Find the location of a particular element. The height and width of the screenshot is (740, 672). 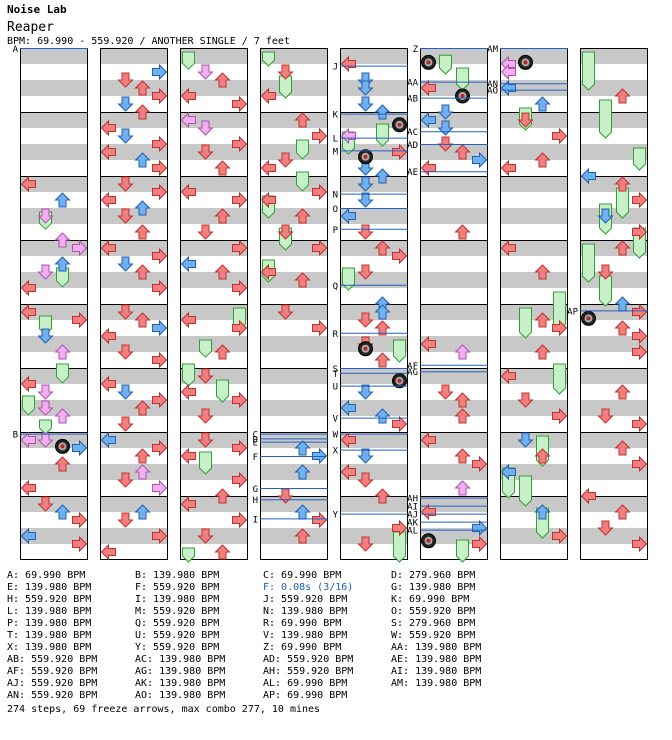

bpm-marker-label: J is located at coordinates (335, 68).